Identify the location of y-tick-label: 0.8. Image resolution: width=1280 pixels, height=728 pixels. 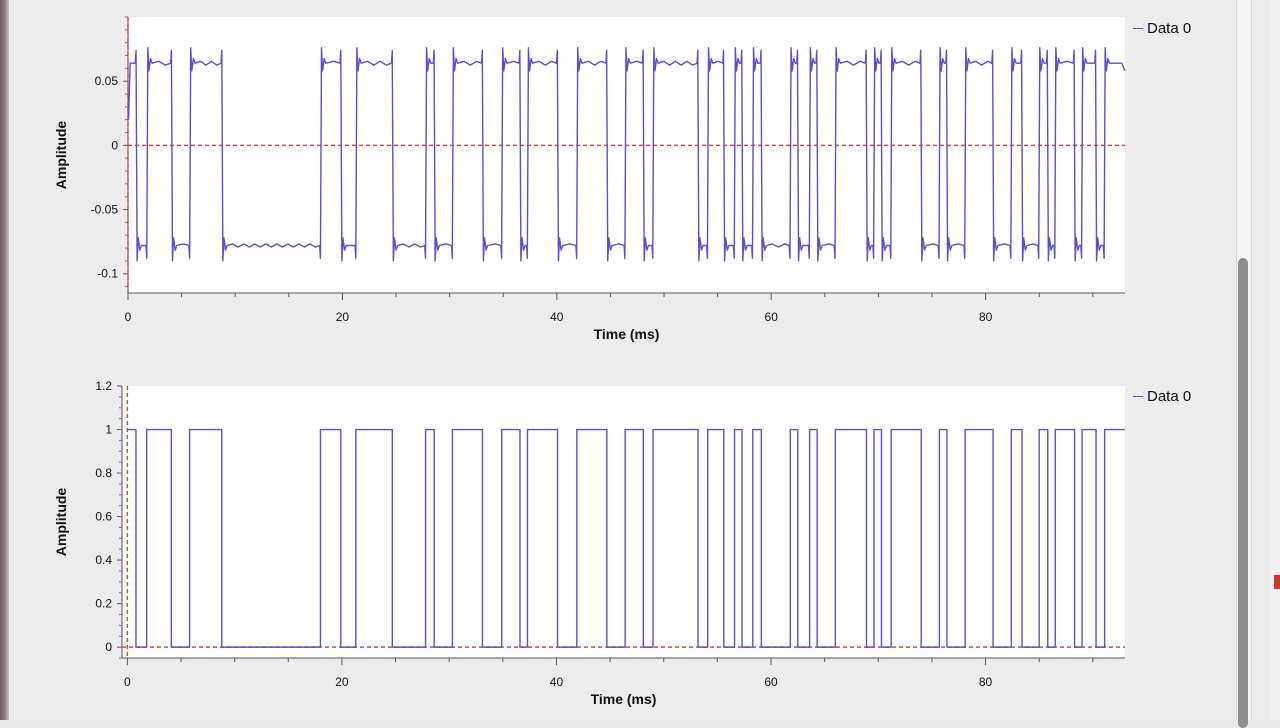
(103, 473).